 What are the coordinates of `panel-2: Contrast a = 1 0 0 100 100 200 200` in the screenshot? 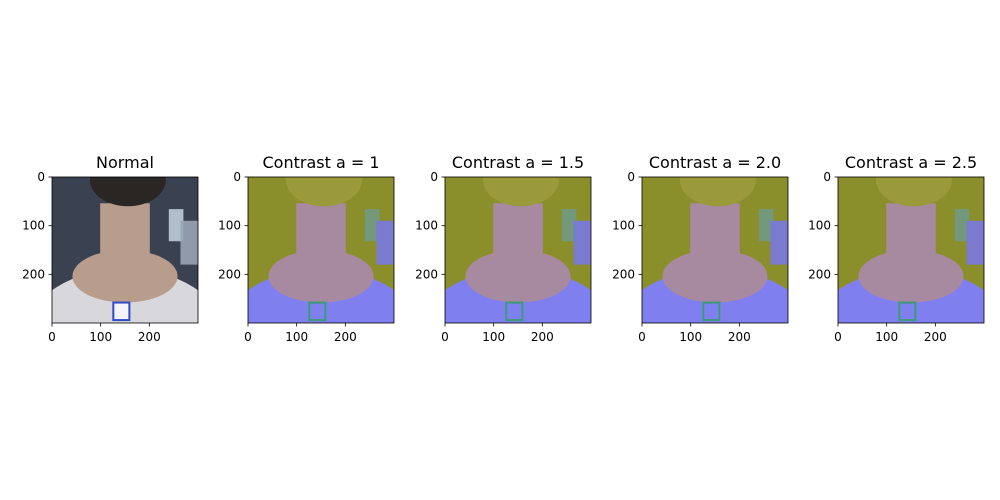 It's located at (306, 248).